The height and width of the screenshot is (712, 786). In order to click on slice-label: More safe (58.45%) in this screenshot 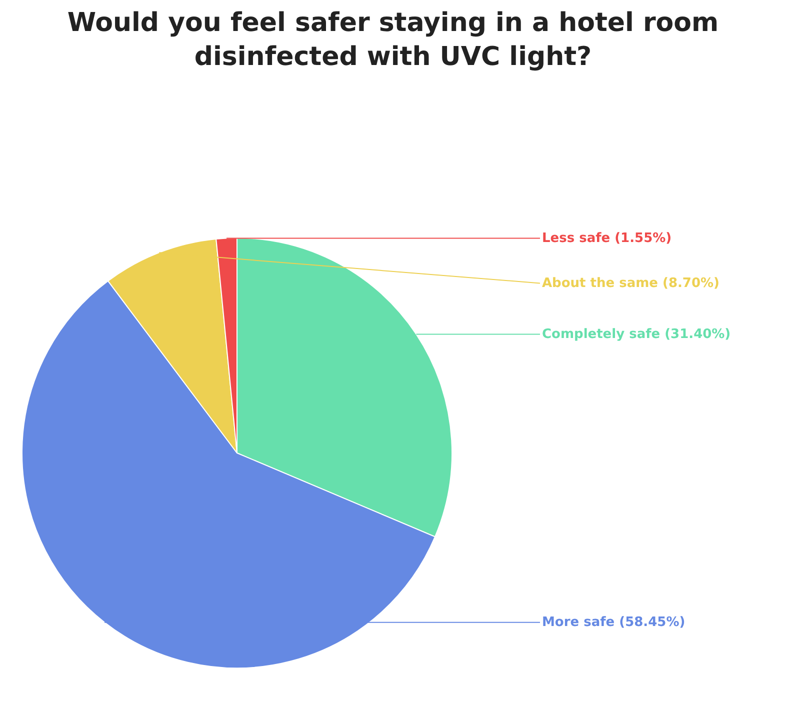, I will do `click(614, 622)`.